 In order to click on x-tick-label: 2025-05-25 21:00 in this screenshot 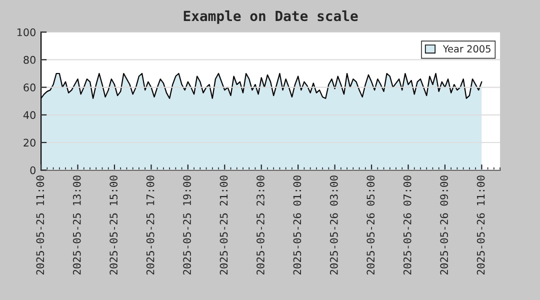, I will do `click(224, 225)`.